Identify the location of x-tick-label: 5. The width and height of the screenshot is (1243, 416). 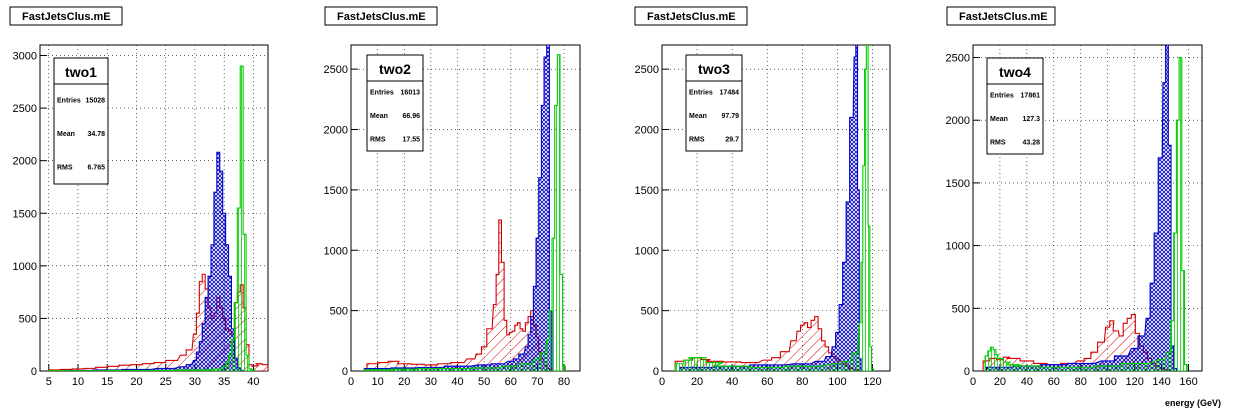
(49, 382).